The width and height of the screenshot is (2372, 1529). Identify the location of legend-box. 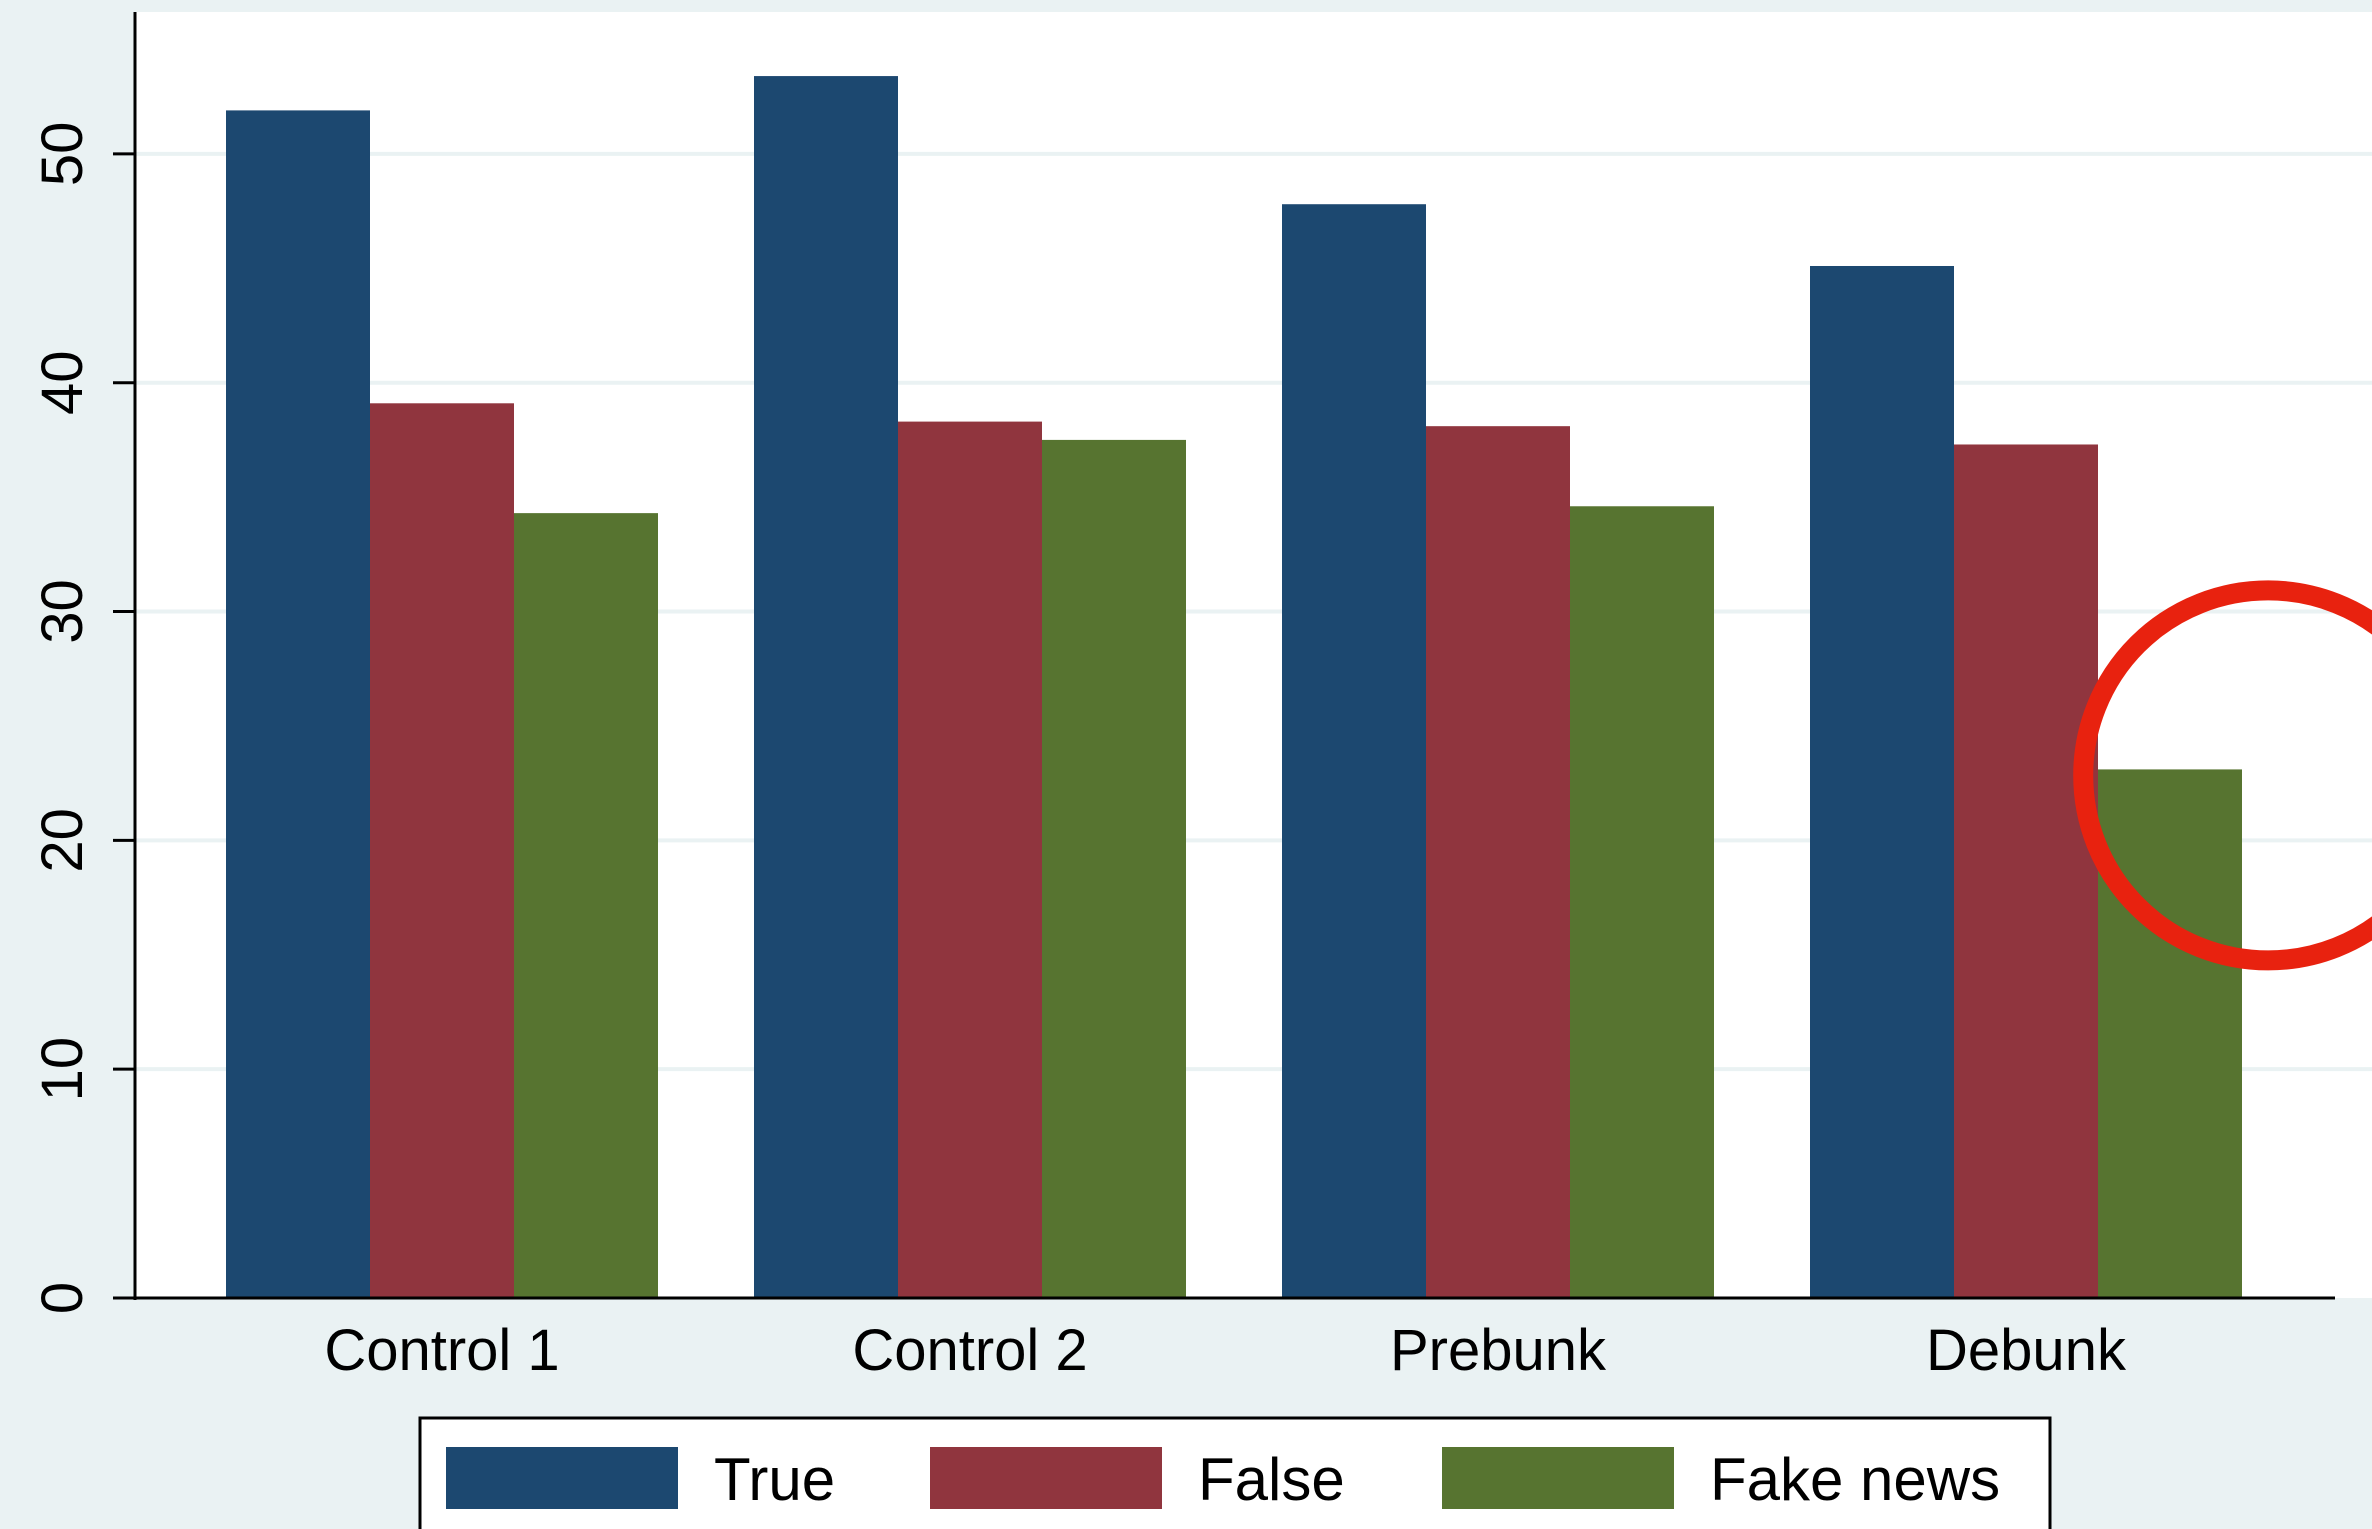
(1235, 1472).